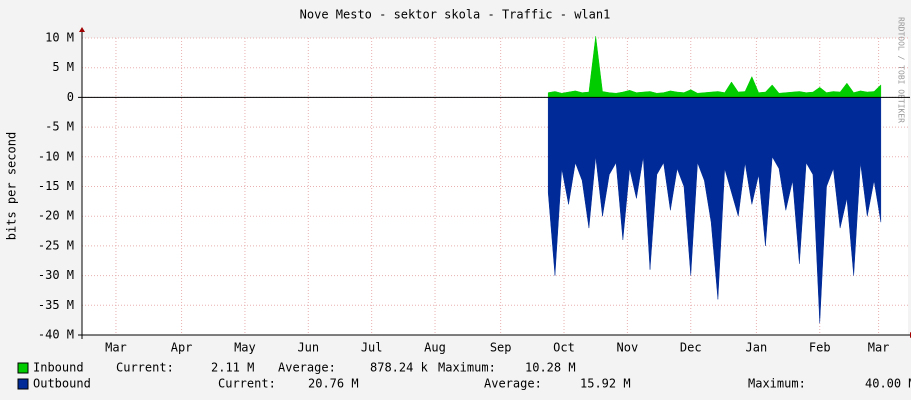 The height and width of the screenshot is (400, 911). What do you see at coordinates (245, 348) in the screenshot?
I see `x-tick-label: May` at bounding box center [245, 348].